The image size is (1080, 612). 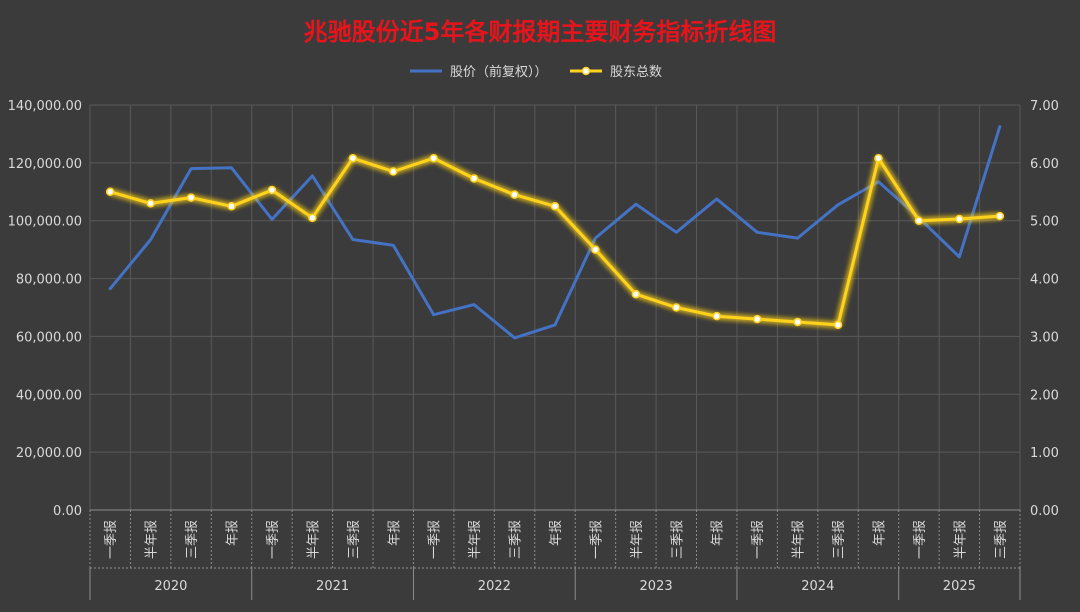 What do you see at coordinates (636, 72) in the screenshot?
I see `legend-label: 股东总数` at bounding box center [636, 72].